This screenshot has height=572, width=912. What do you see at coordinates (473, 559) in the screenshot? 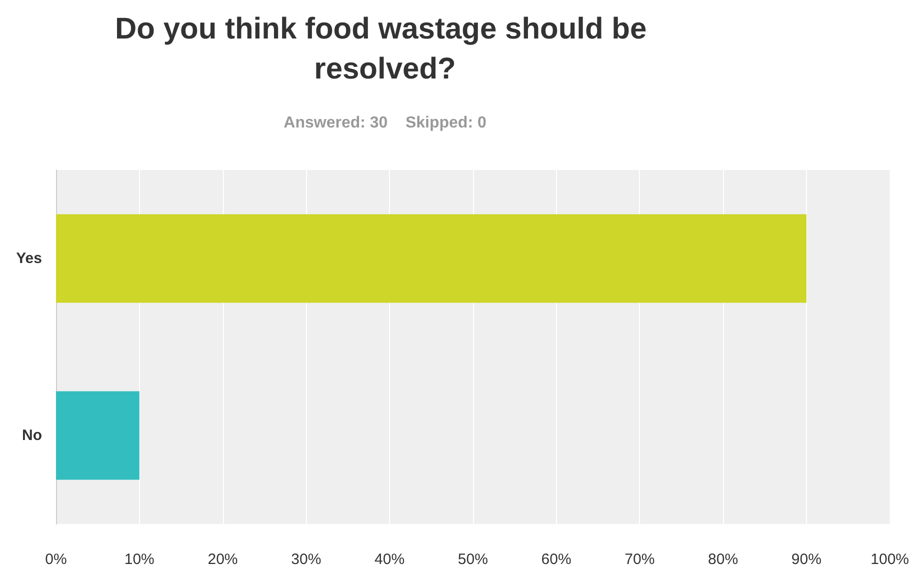
I see `x-tick-label: 50%` at bounding box center [473, 559].